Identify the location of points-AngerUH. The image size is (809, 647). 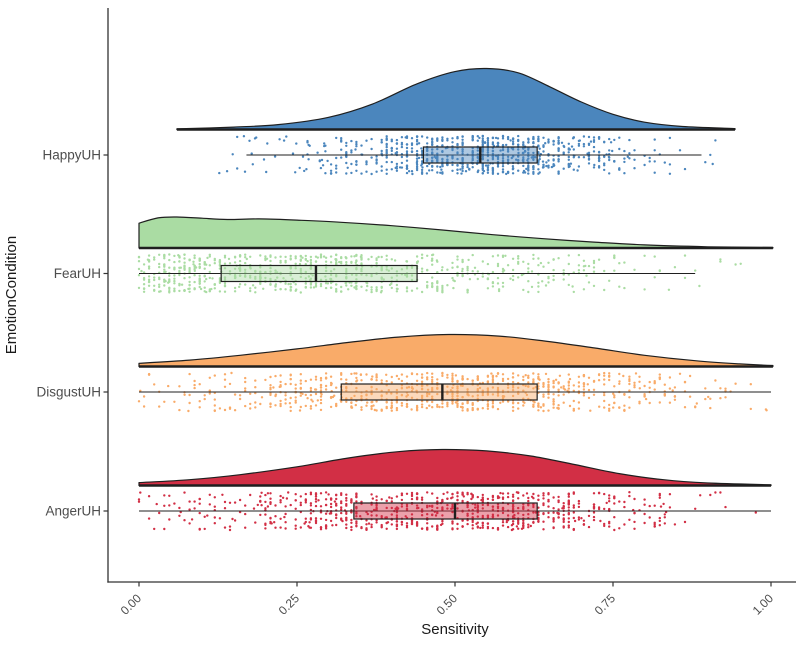
(447, 511).